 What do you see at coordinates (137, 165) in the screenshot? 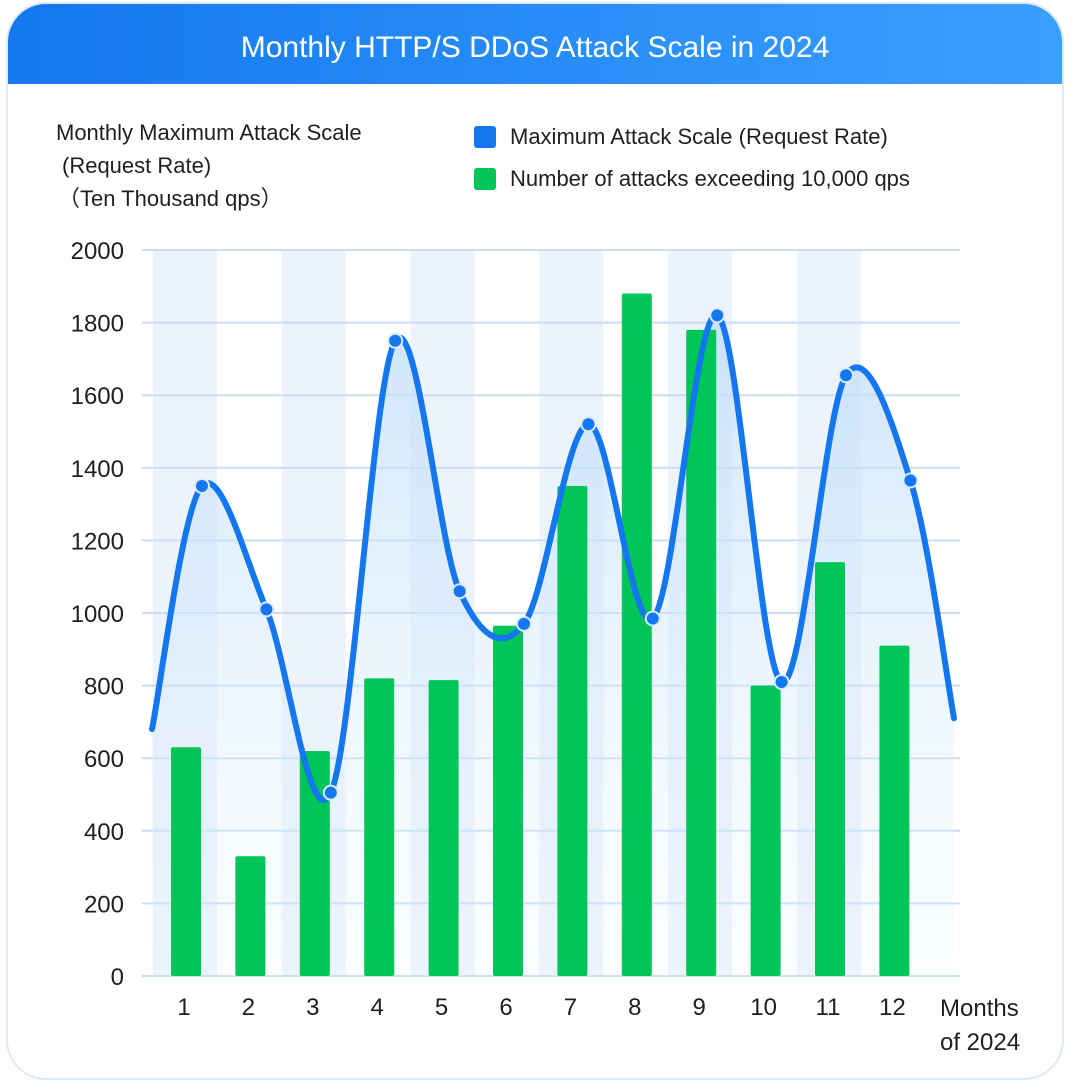
I see `y-axis-title-line-2: (Request Rate)` at bounding box center [137, 165].